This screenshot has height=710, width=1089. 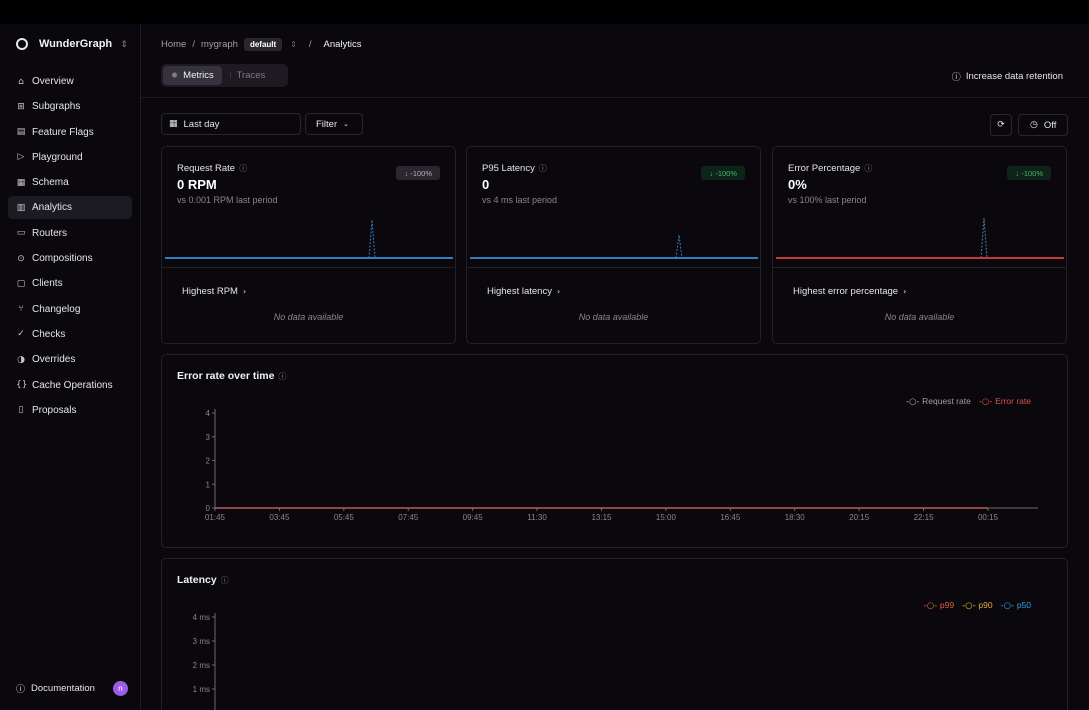 I want to click on calendar-icon: ▦, so click(x=173, y=124).